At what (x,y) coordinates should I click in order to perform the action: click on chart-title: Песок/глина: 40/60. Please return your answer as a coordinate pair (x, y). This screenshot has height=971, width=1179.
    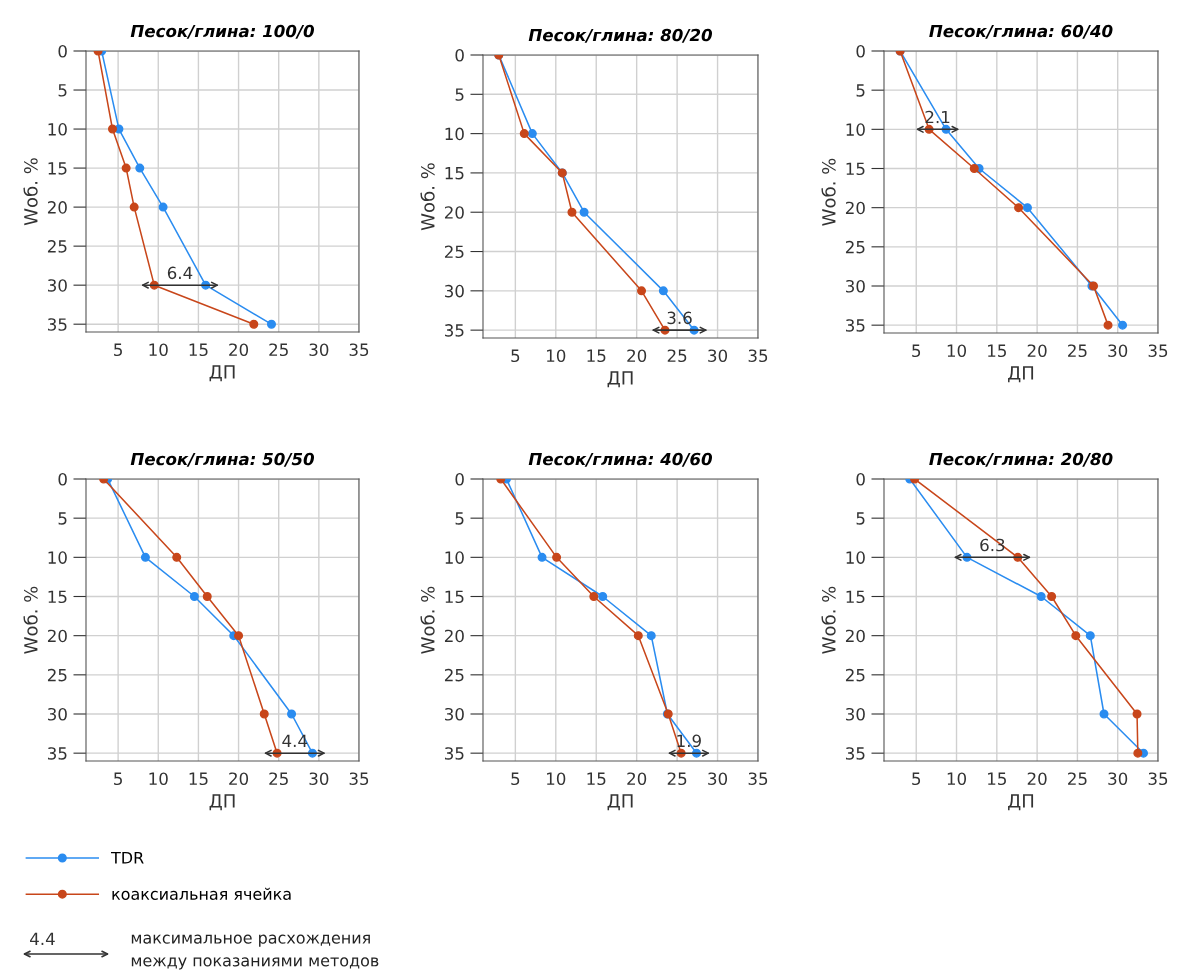
    Looking at the image, I should click on (620, 459).